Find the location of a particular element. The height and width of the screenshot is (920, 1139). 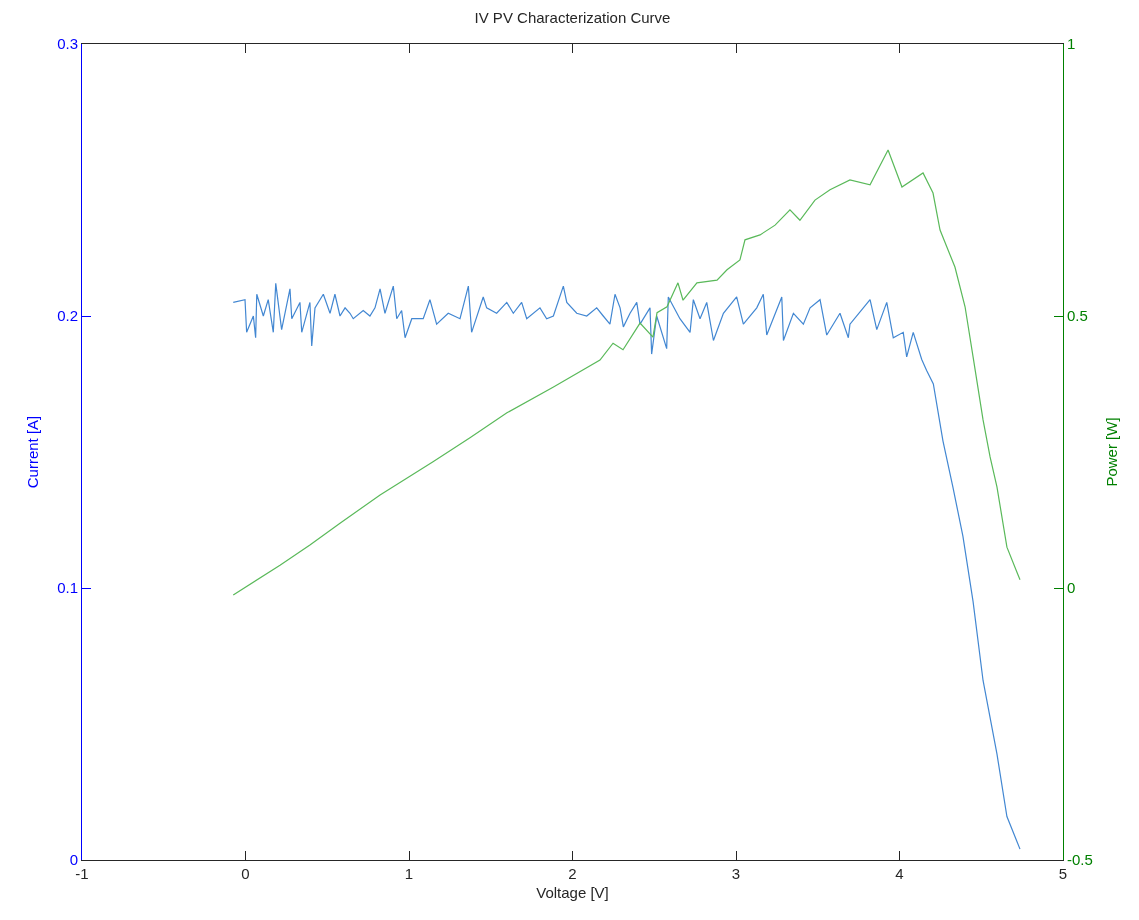

y2-tick-label: 0.5 is located at coordinates (1077, 316).